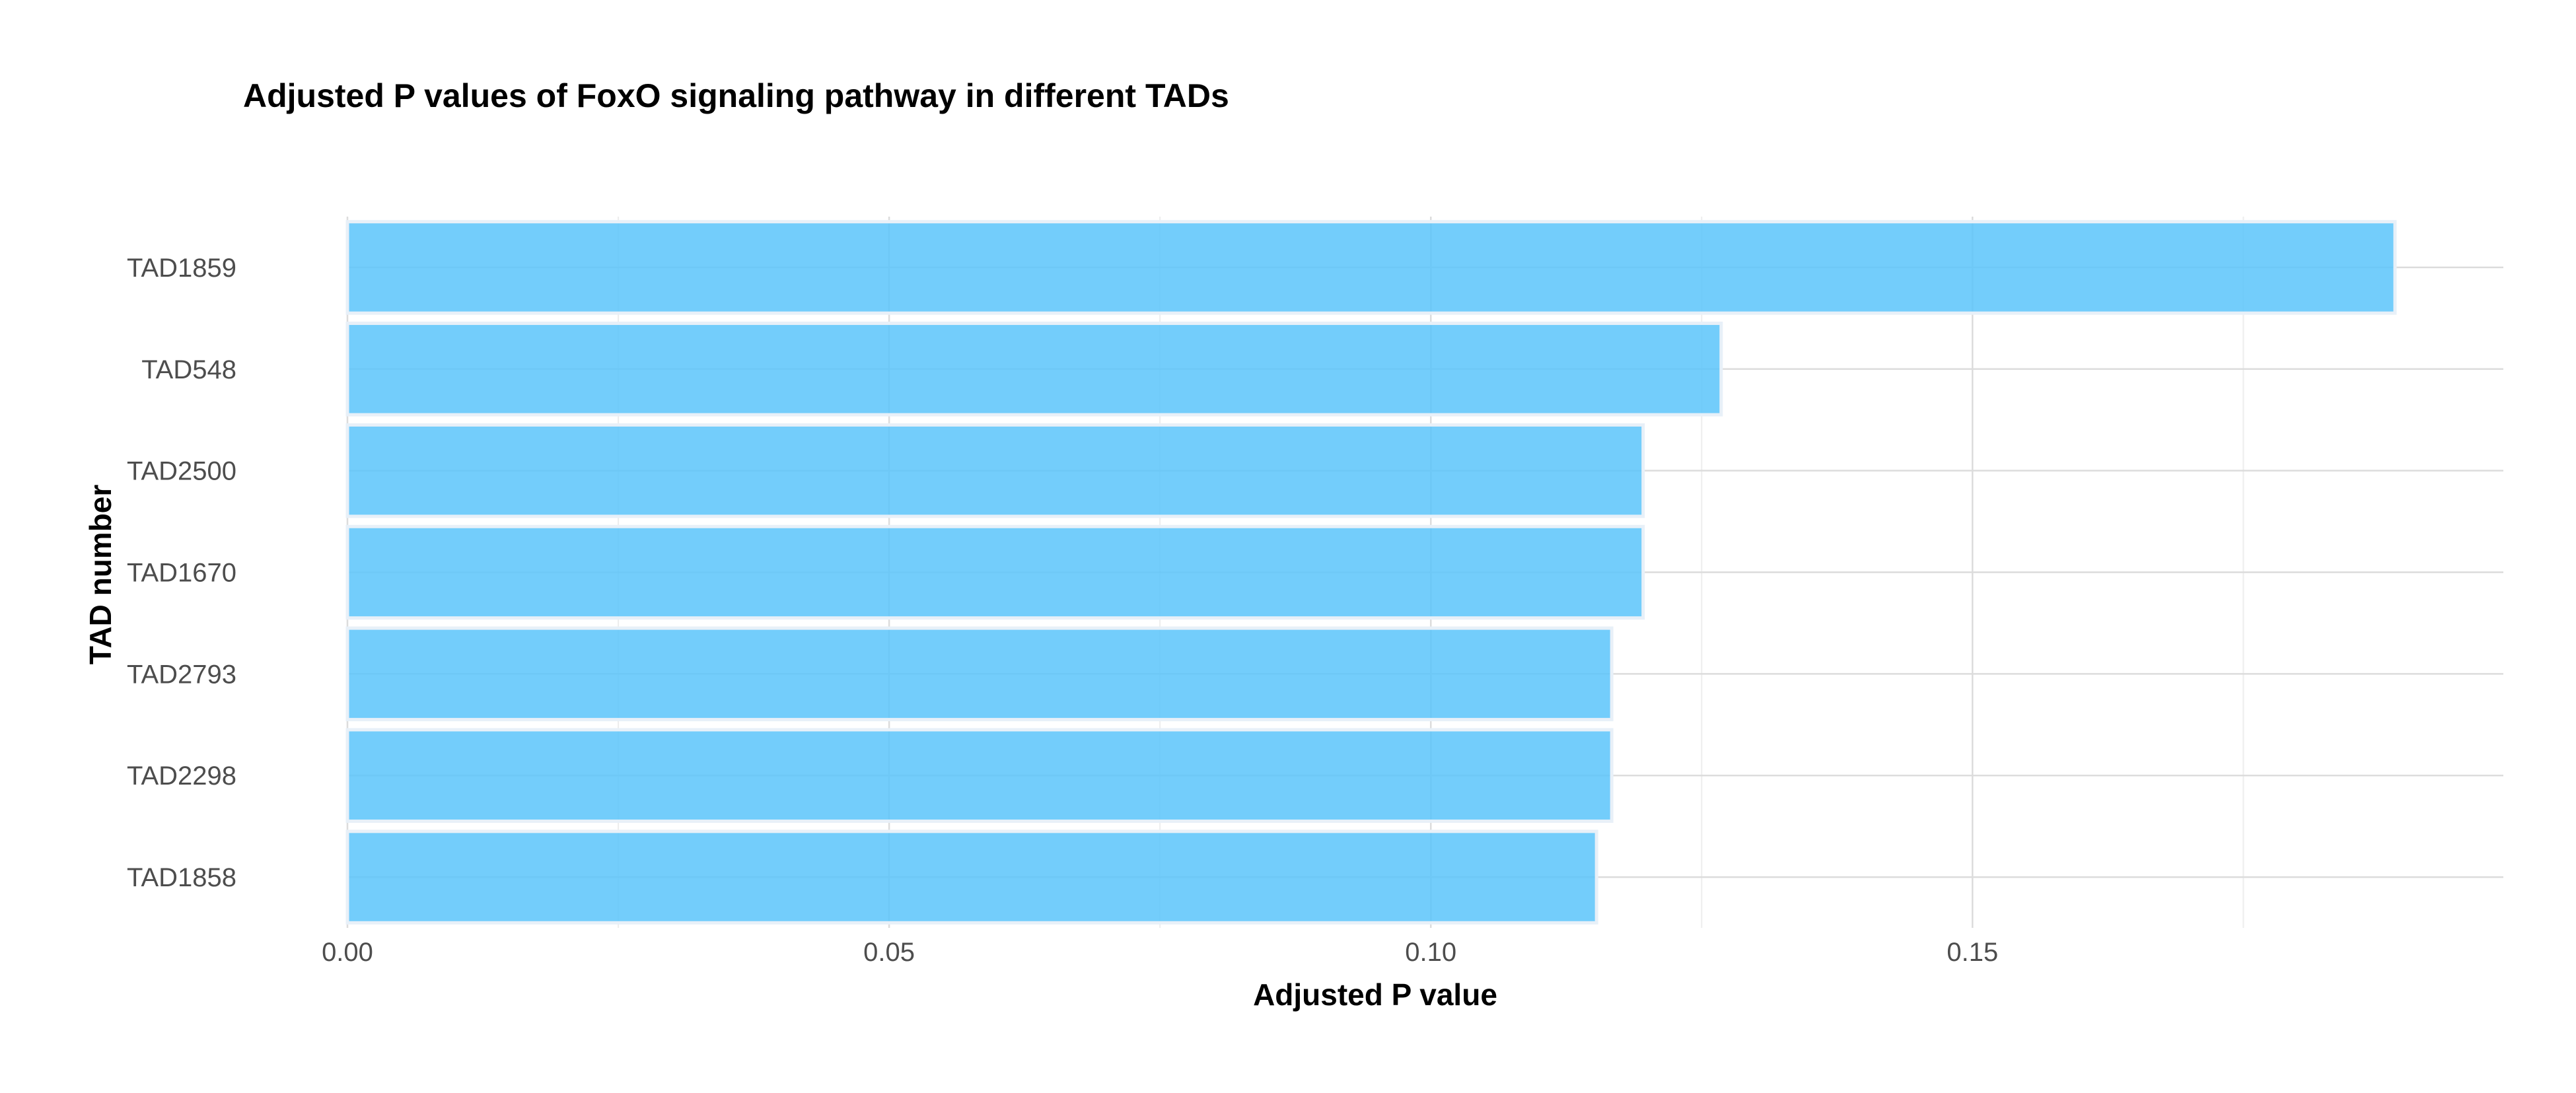 The height and width of the screenshot is (1093, 2576). I want to click on x-axis-title: Adjusted P value, so click(1375, 994).